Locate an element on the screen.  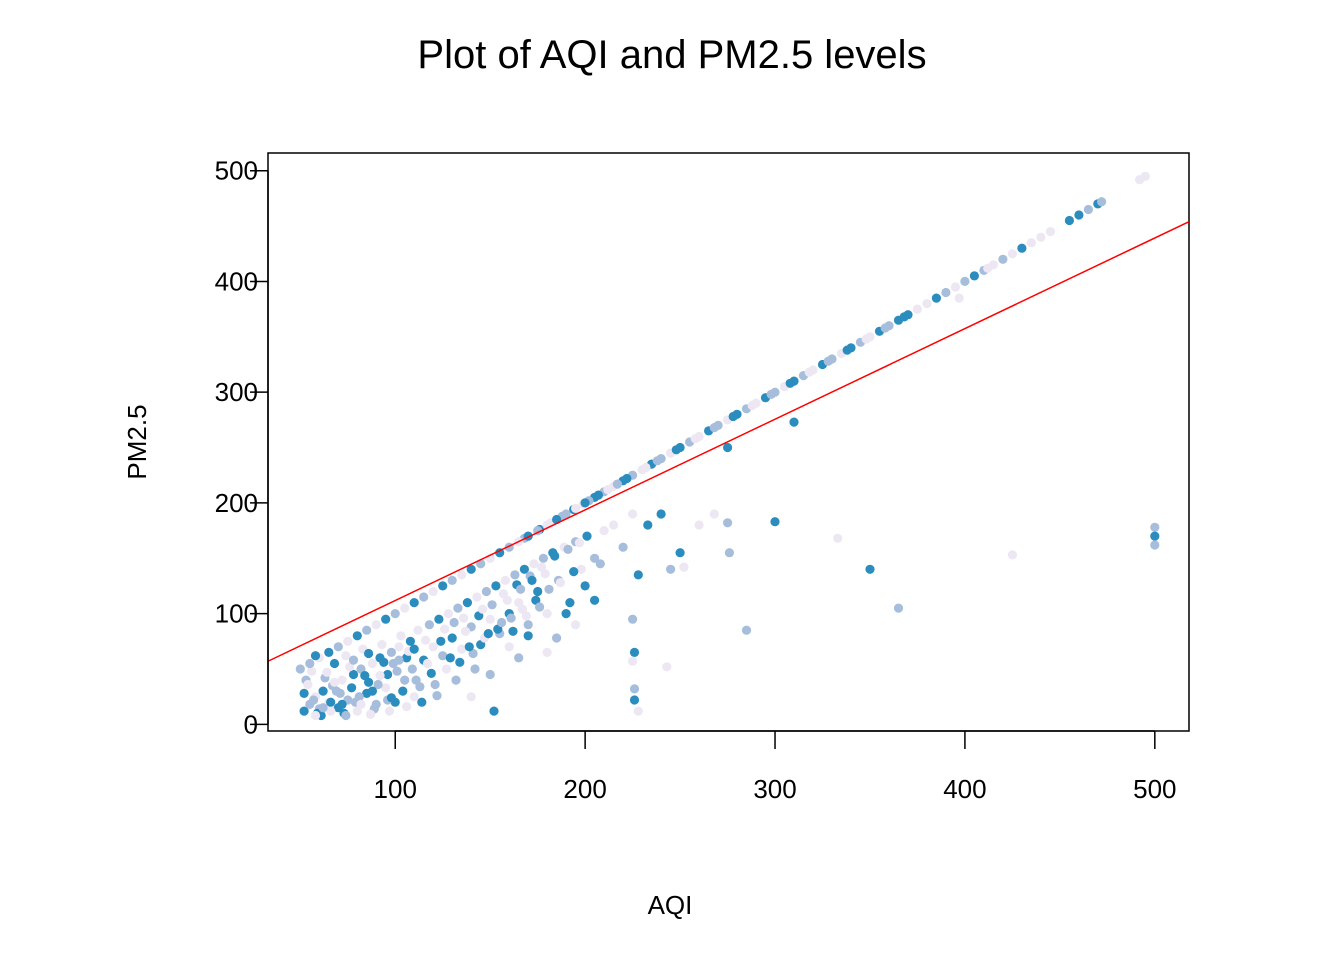
y-tick-label: 0 is located at coordinates (251, 724).